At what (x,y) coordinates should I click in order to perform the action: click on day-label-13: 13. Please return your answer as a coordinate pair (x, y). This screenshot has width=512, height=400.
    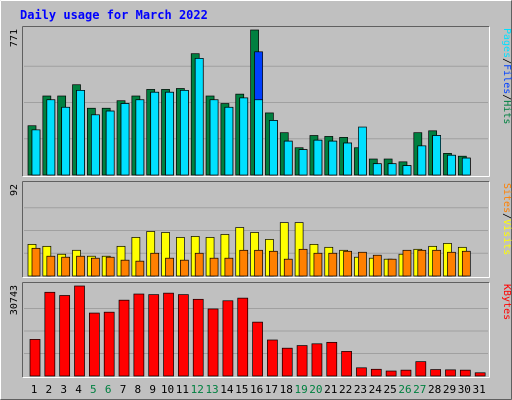
    Looking at the image, I should click on (211, 389).